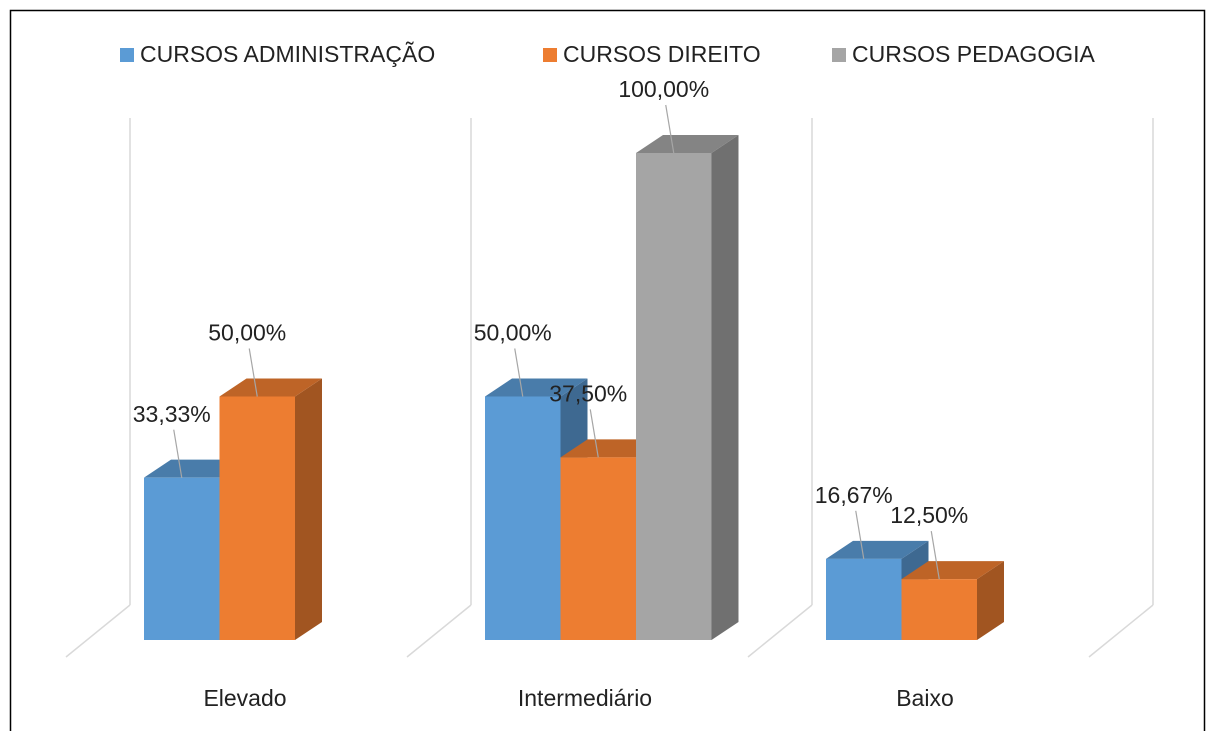  I want to click on x-tick-label: Baixo, so click(925, 698).